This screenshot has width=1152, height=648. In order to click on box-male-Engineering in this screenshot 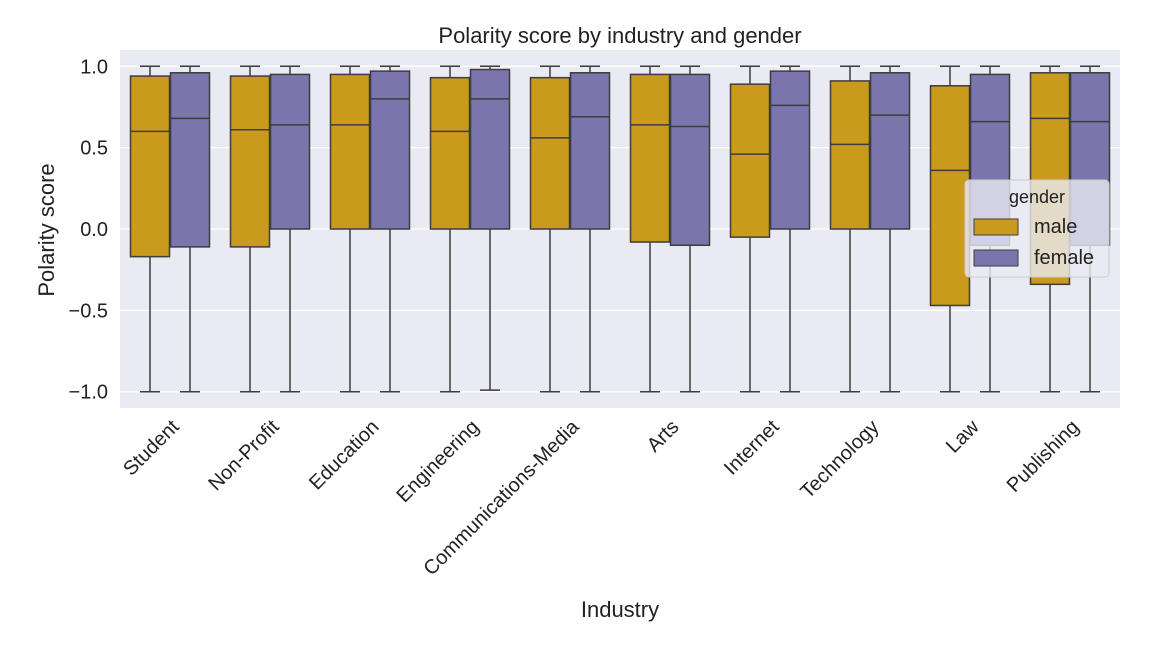, I will do `click(450, 229)`.